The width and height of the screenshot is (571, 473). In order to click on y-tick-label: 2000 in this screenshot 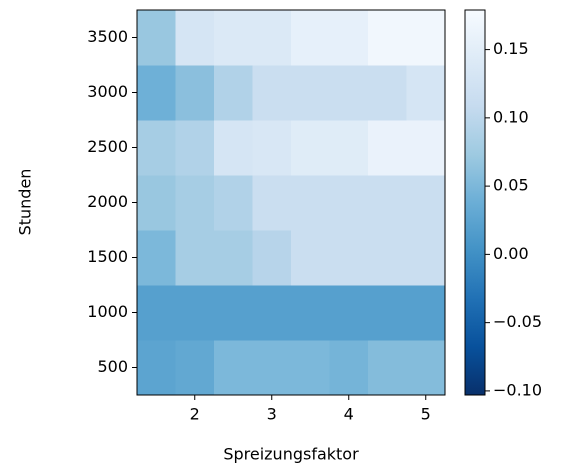, I will do `click(107, 201)`.